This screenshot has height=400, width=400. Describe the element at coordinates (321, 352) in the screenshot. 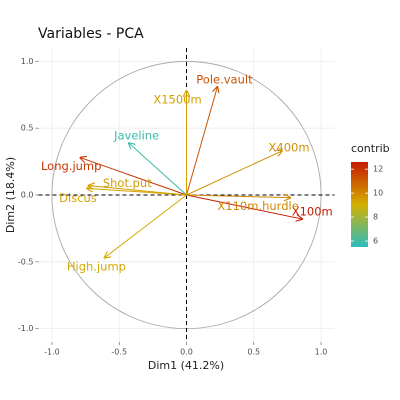

I see `x-tick-label: 1.0` at that location.